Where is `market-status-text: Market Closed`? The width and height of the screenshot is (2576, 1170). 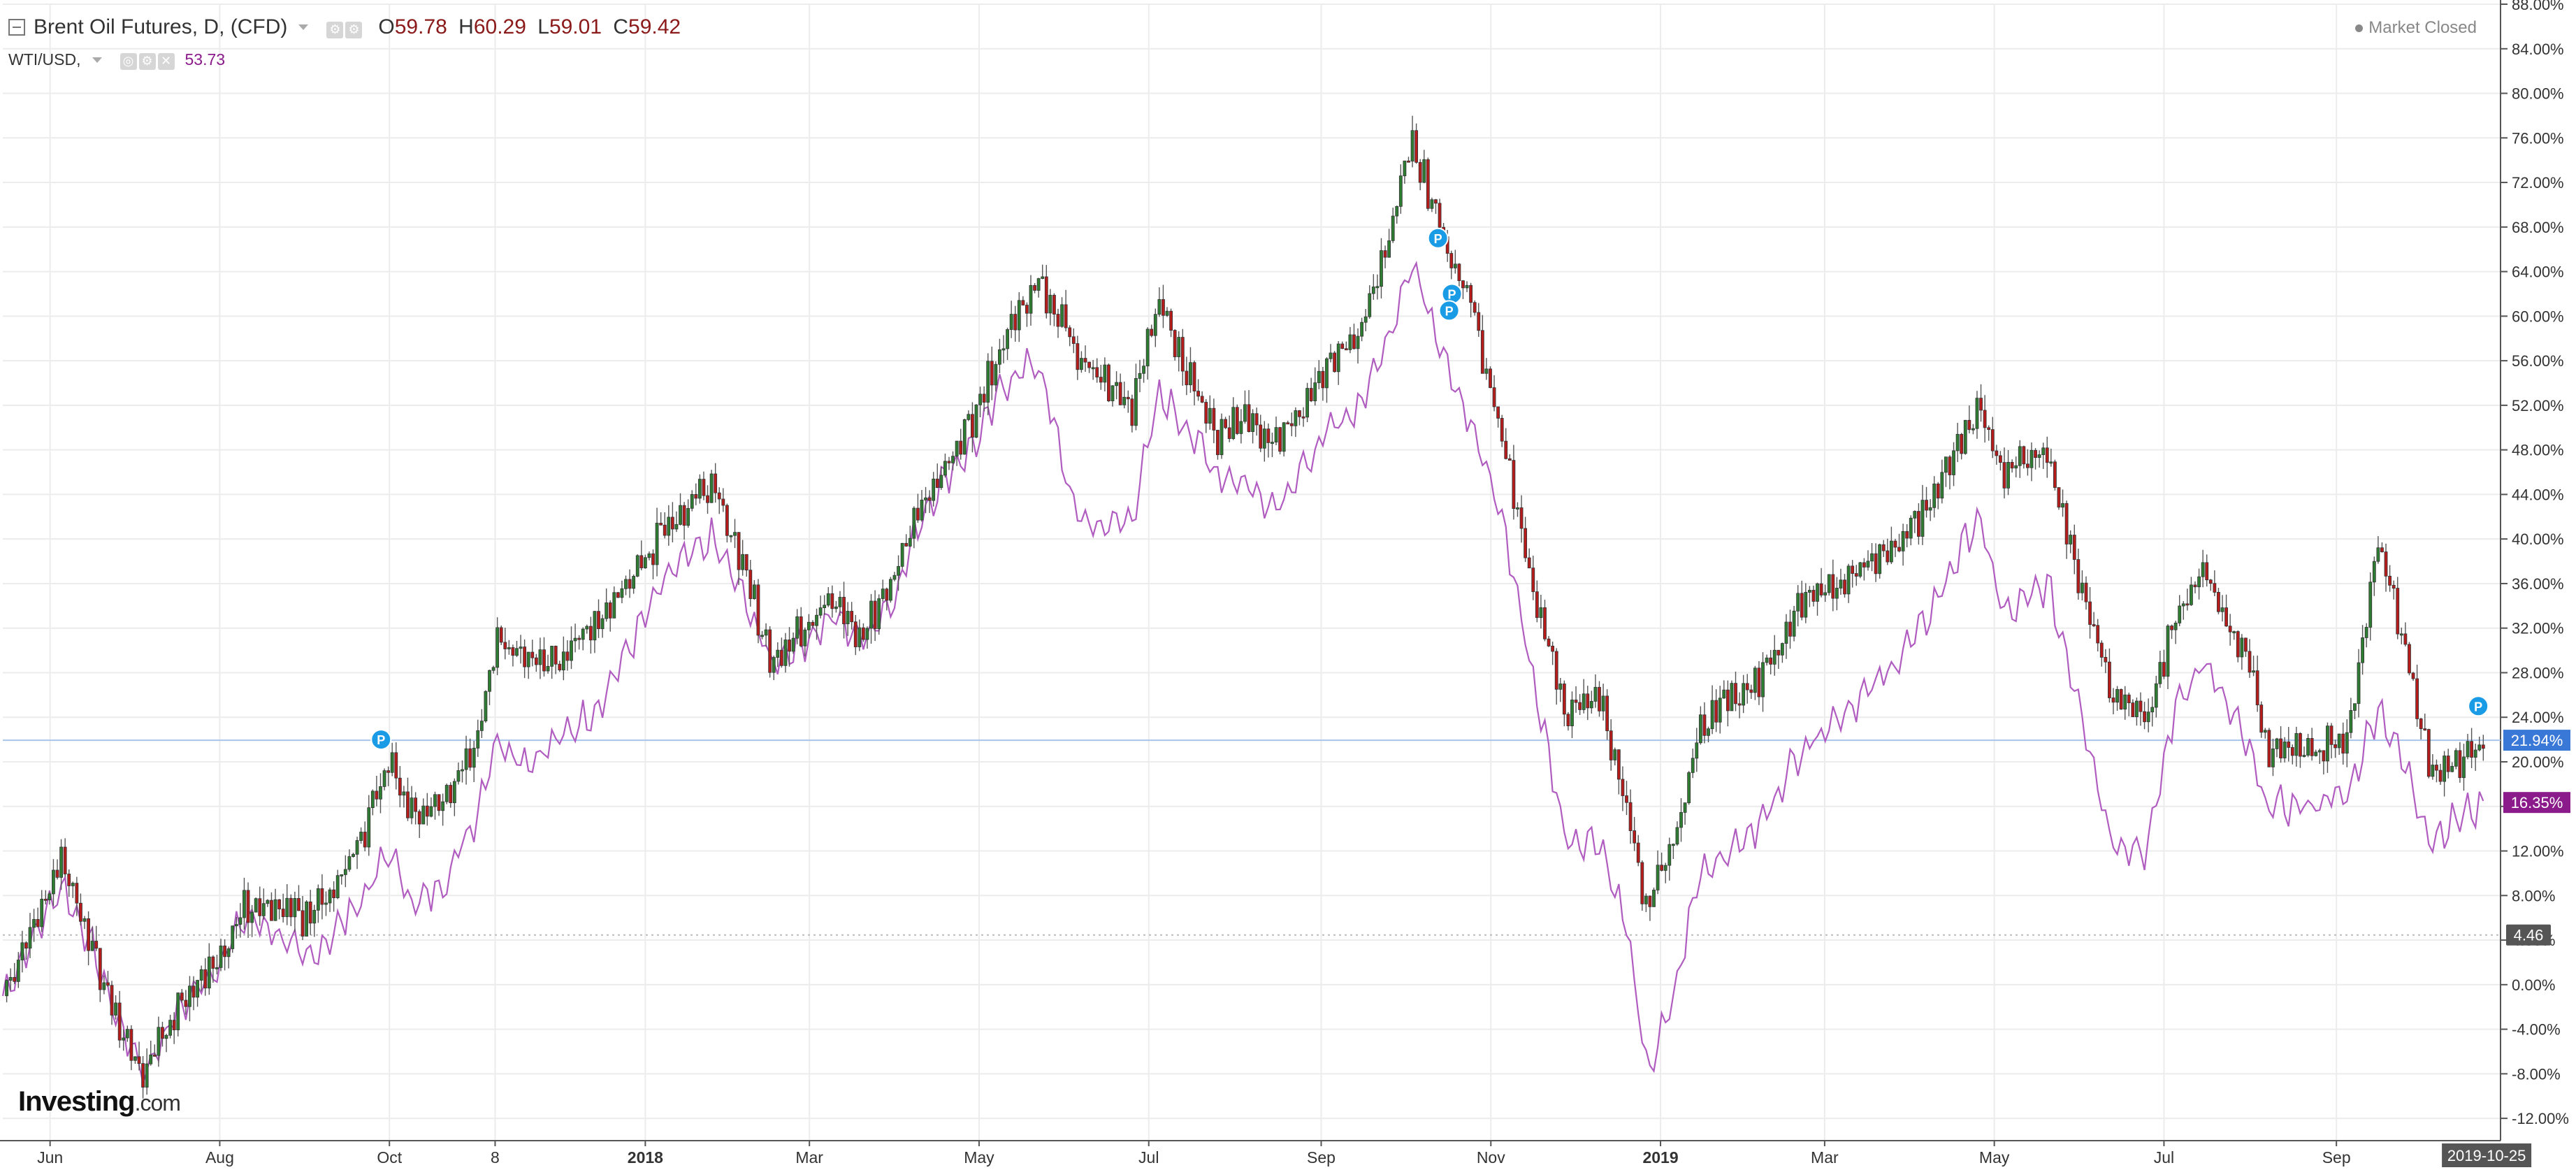 market-status-text: Market Closed is located at coordinates (2422, 28).